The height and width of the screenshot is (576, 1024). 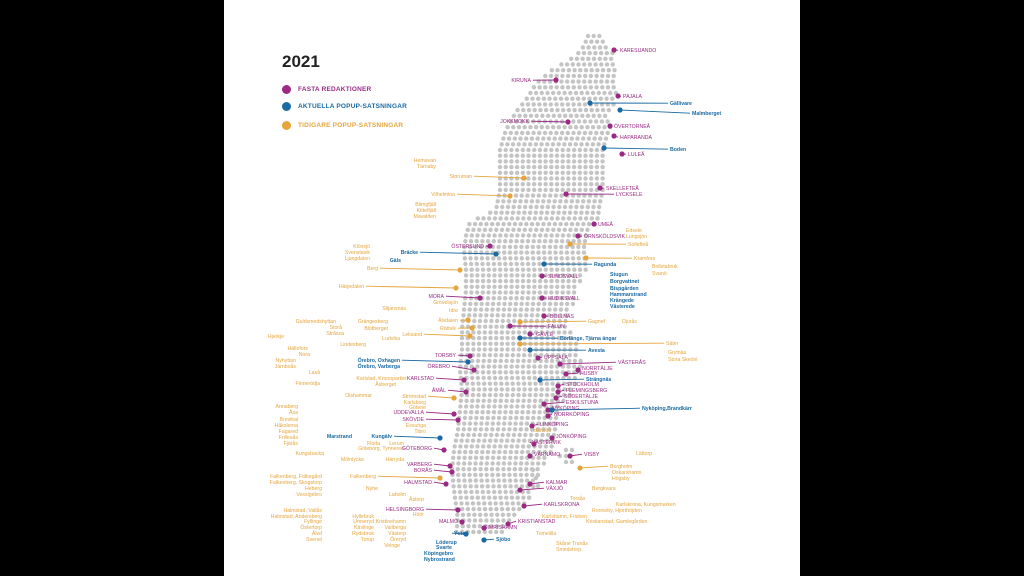 I want to click on place-label: Laxå, so click(x=314, y=372).